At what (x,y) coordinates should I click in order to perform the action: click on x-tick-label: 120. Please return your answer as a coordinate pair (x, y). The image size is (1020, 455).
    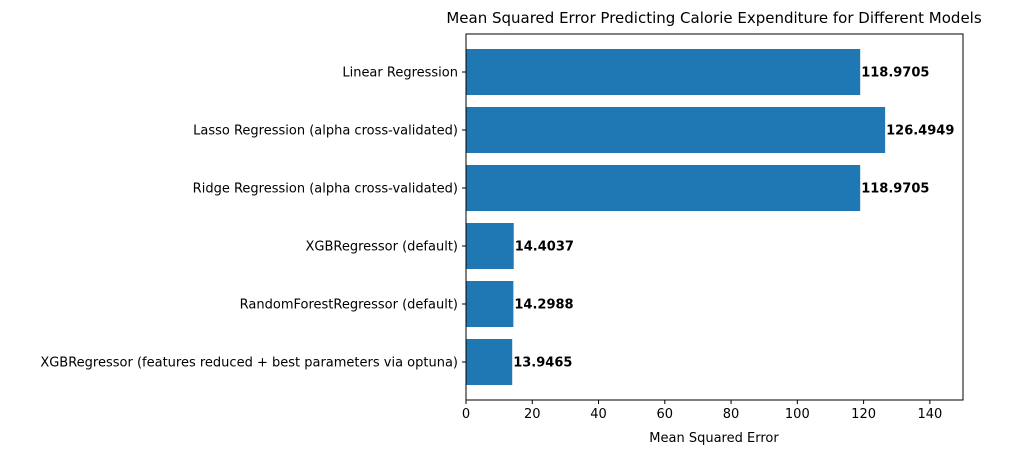
    Looking at the image, I should click on (863, 414).